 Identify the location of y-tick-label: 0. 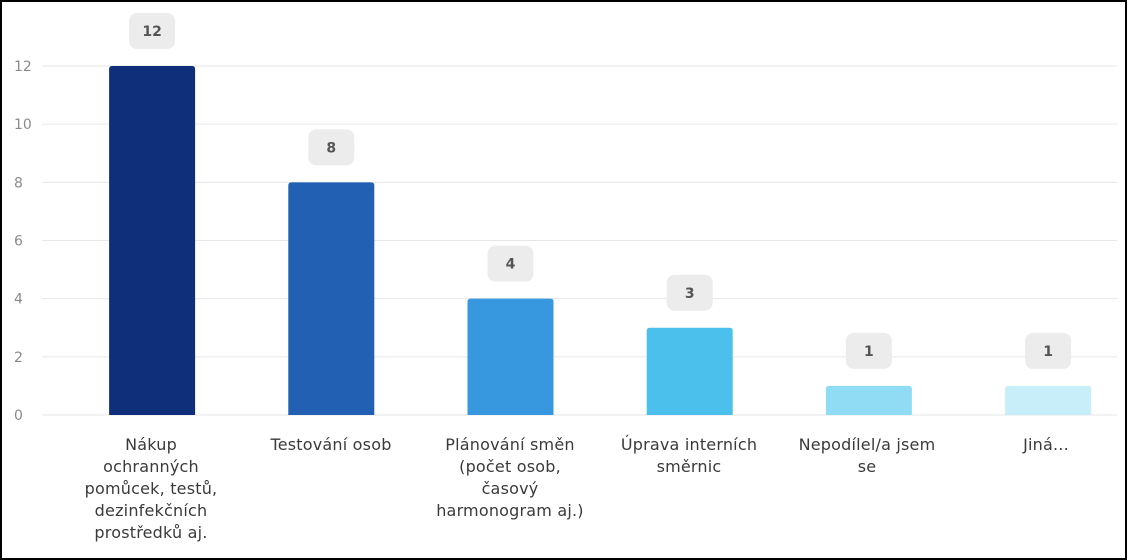
(18, 416).